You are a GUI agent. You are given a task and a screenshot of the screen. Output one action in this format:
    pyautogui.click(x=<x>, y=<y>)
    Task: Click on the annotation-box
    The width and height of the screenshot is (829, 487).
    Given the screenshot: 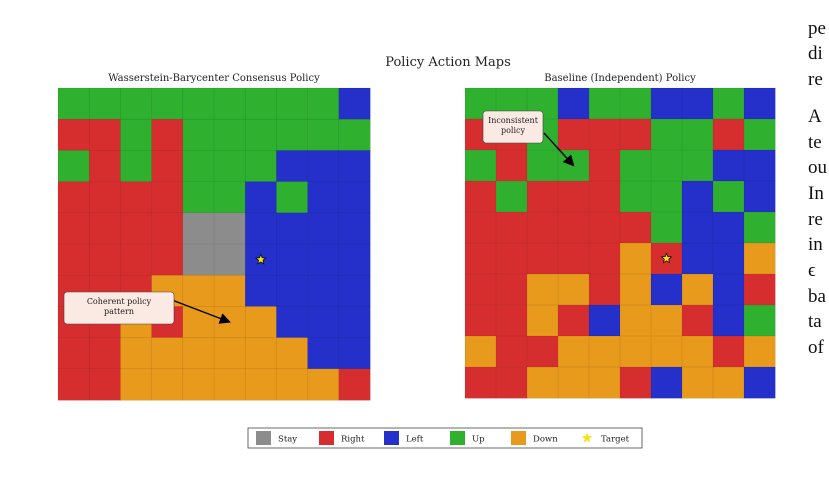 What is the action you would take?
    pyautogui.click(x=119, y=308)
    